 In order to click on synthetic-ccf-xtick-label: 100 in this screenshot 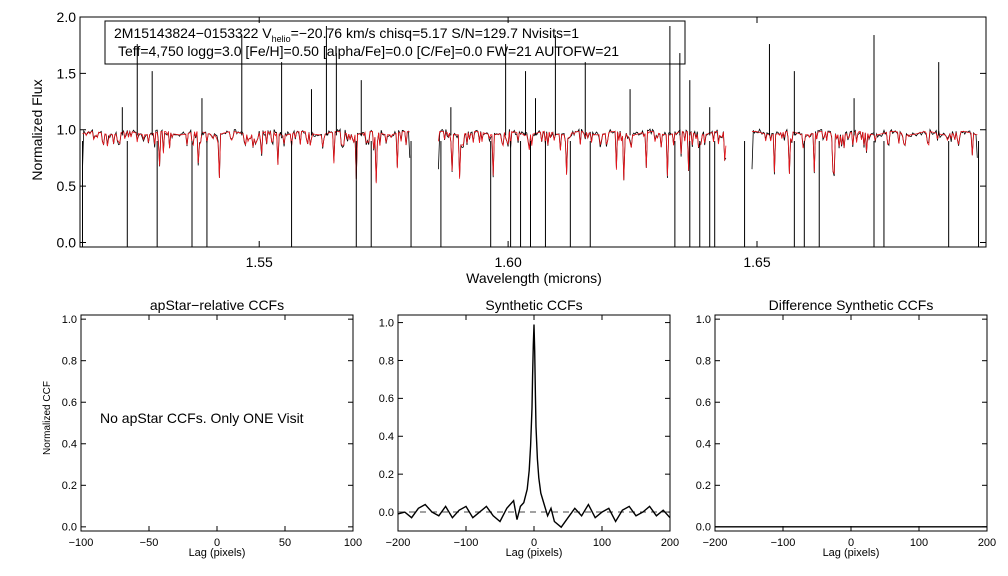, I will do `click(602, 543)`.